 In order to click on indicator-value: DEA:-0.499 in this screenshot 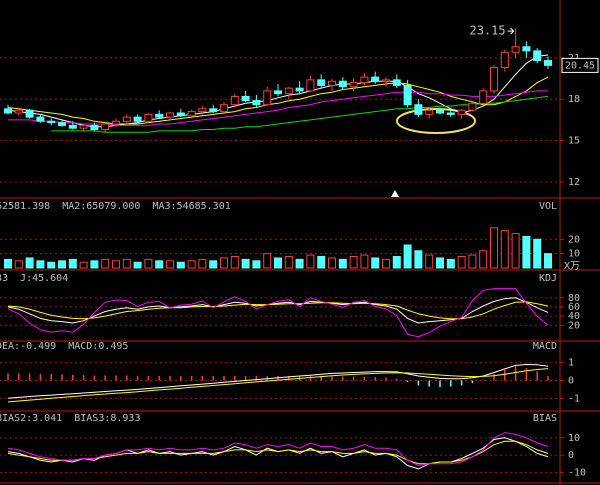, I will do `click(28, 346)`.